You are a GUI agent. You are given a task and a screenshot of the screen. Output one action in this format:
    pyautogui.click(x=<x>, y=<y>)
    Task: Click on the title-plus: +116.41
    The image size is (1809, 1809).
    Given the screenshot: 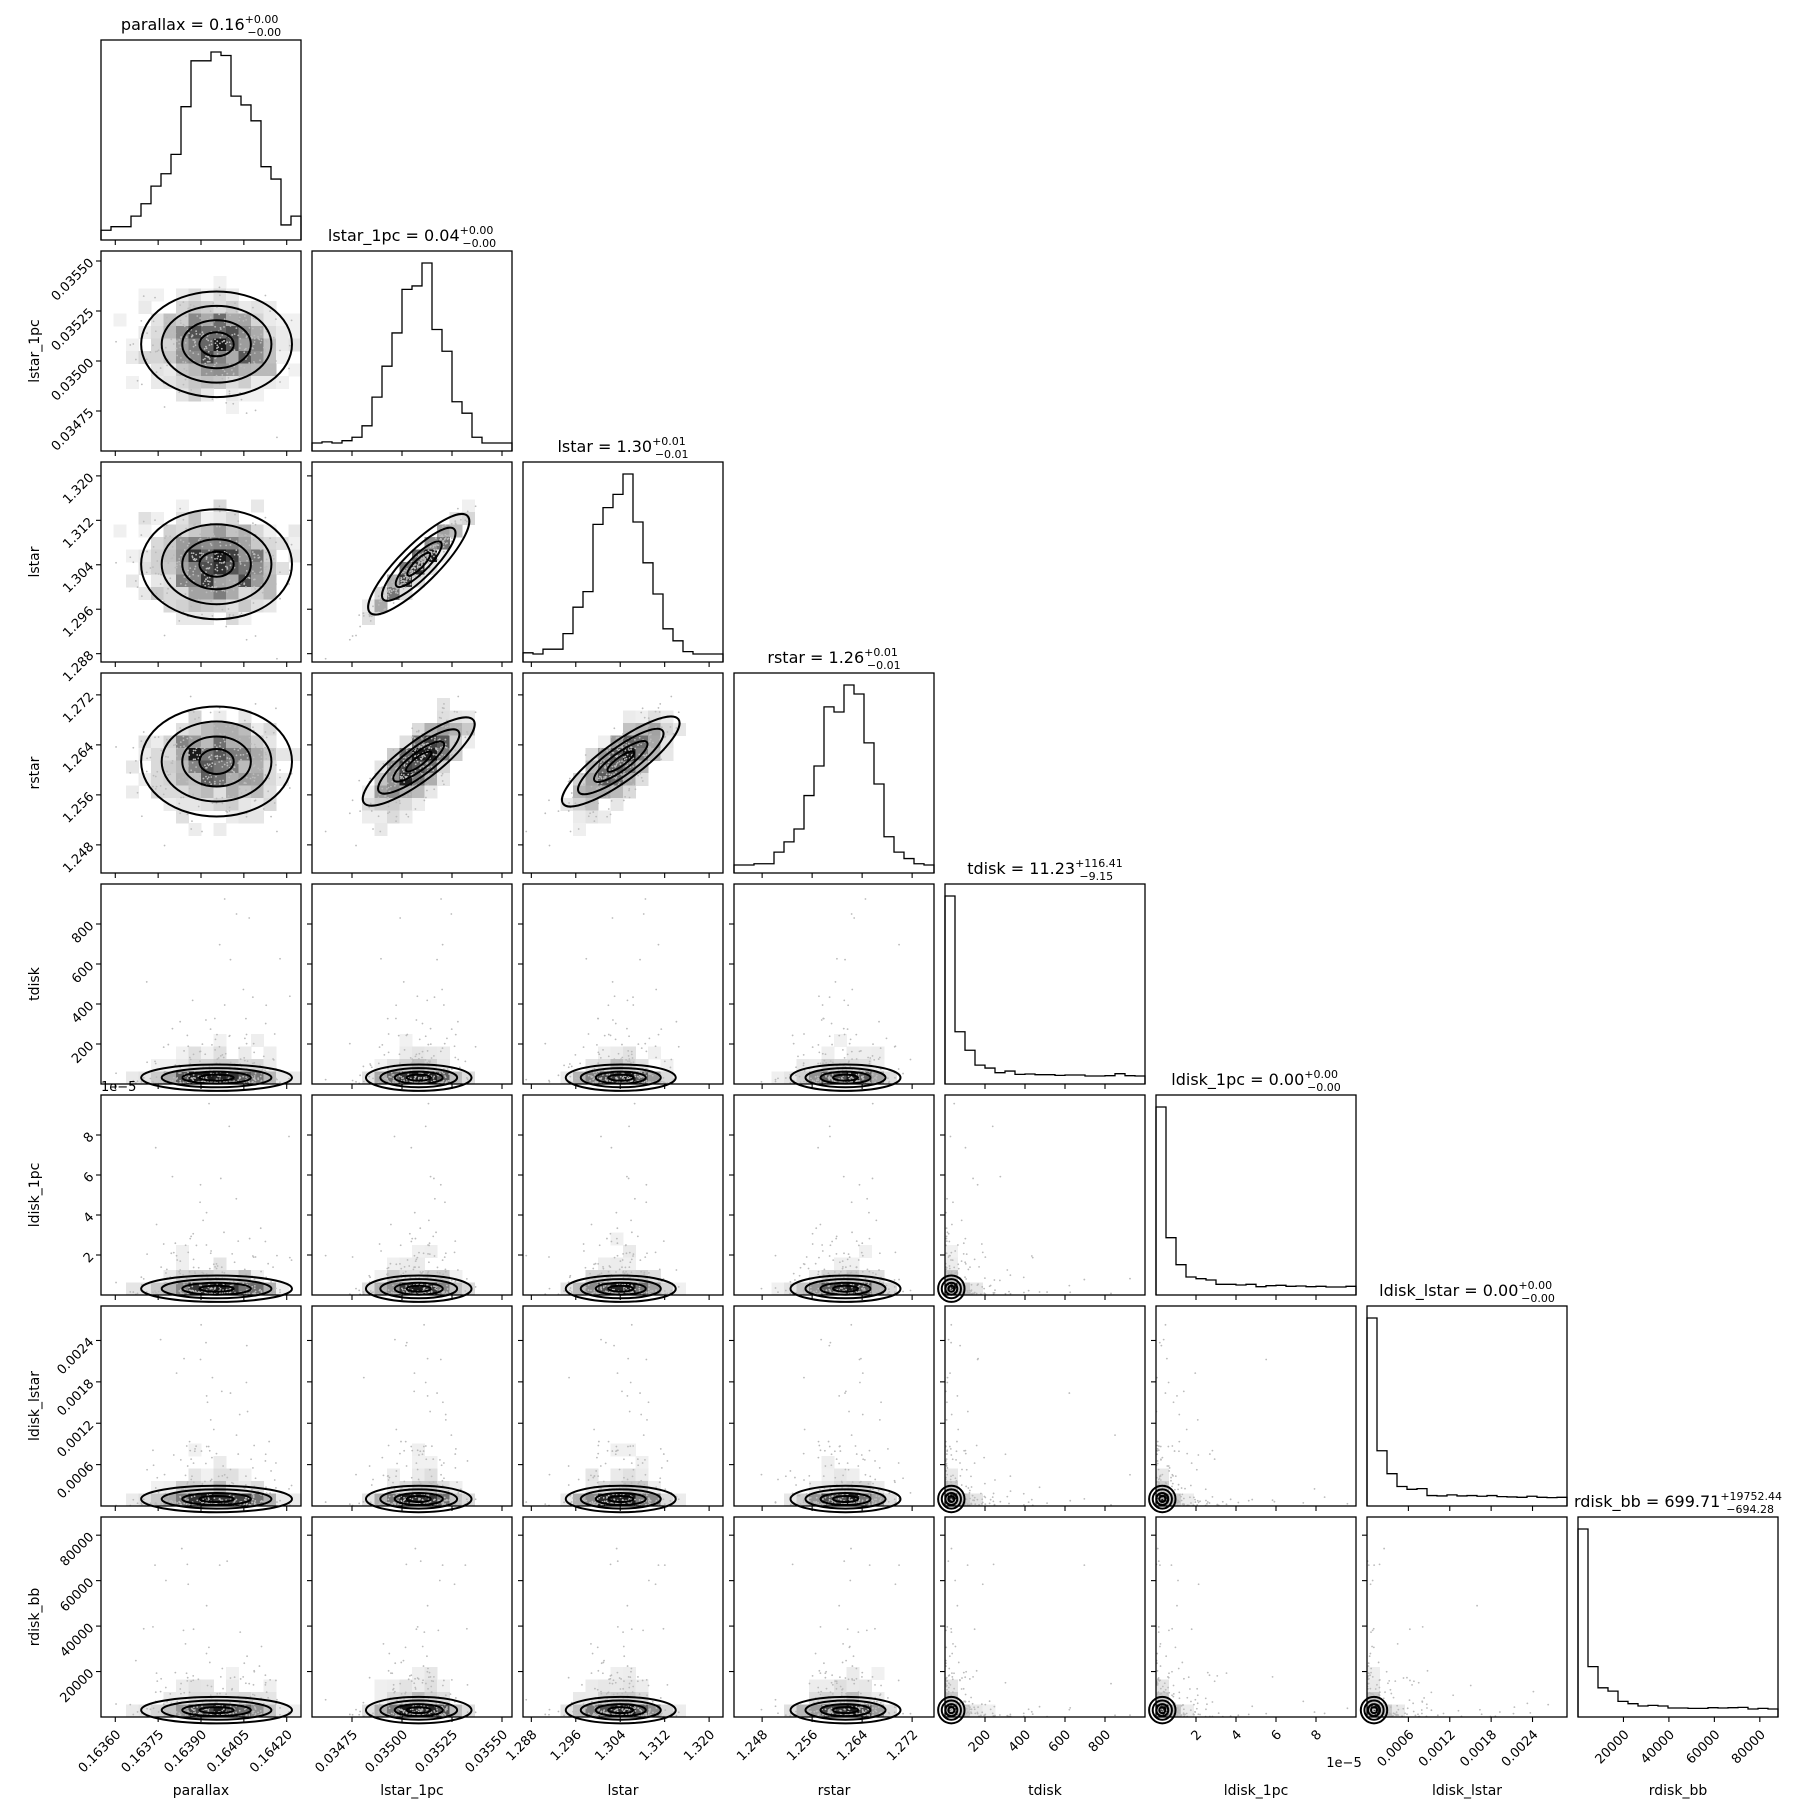 What is the action you would take?
    pyautogui.click(x=1099, y=863)
    